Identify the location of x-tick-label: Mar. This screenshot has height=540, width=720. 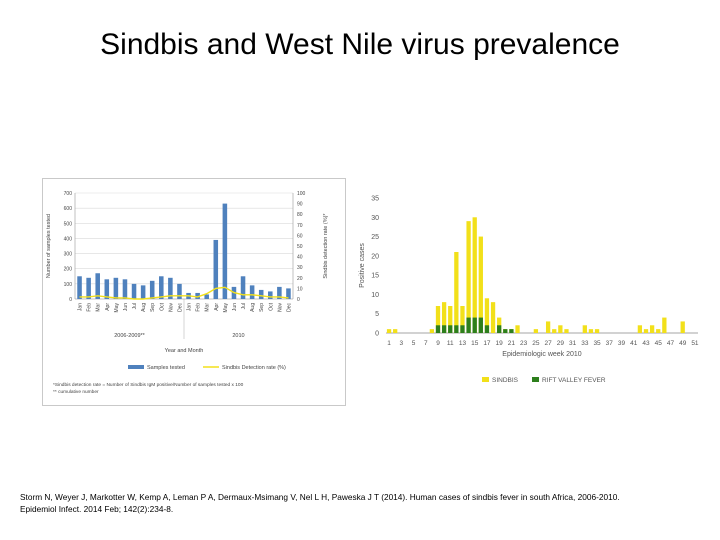
(99, 307).